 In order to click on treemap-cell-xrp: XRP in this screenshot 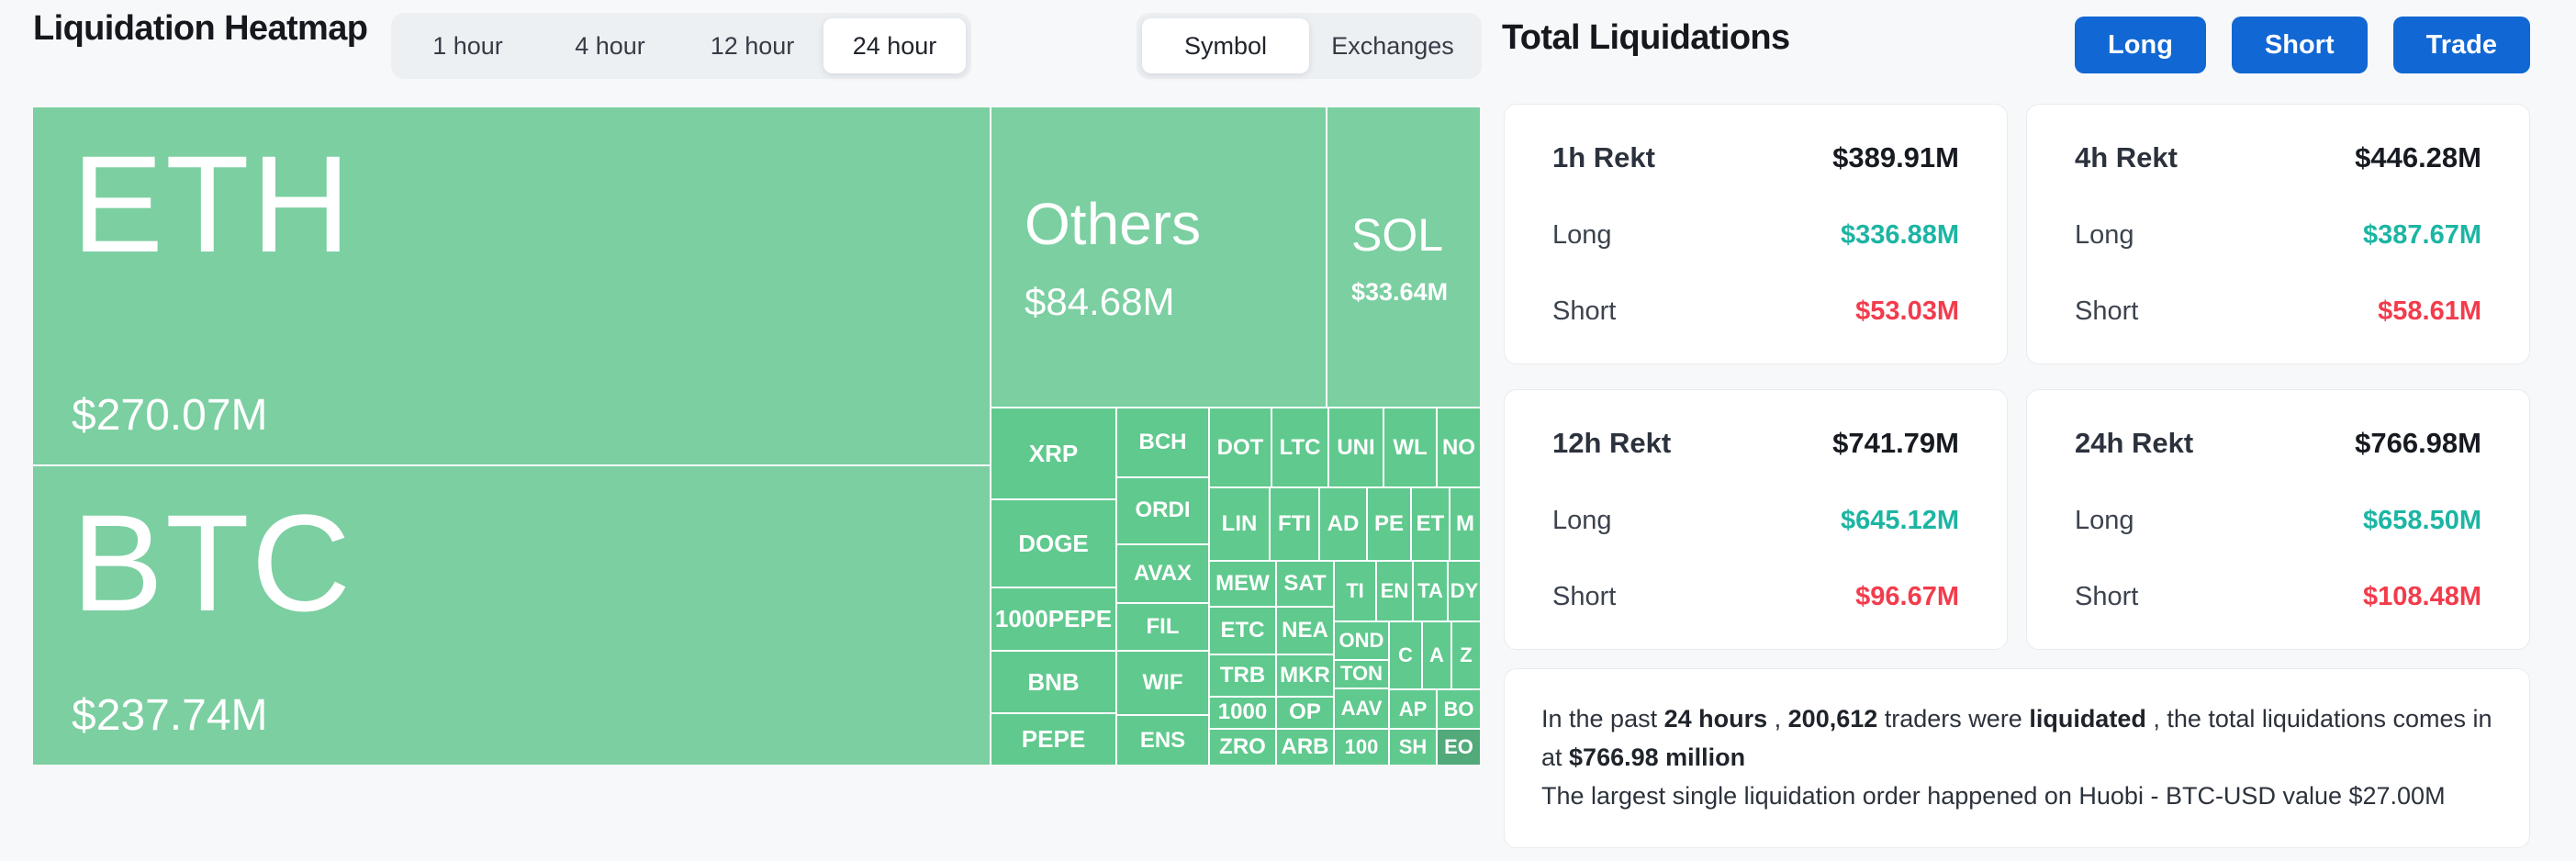, I will do `click(1053, 453)`.